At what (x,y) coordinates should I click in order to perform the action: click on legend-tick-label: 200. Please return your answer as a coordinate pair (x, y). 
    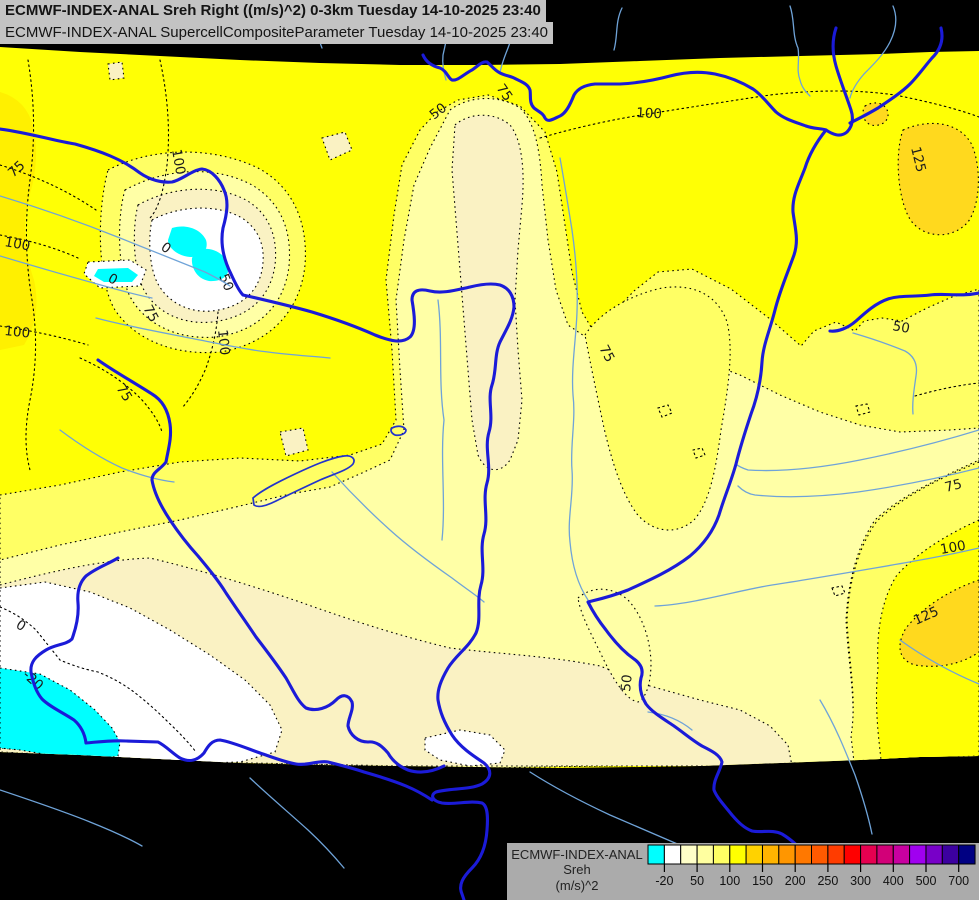
    Looking at the image, I should click on (795, 881).